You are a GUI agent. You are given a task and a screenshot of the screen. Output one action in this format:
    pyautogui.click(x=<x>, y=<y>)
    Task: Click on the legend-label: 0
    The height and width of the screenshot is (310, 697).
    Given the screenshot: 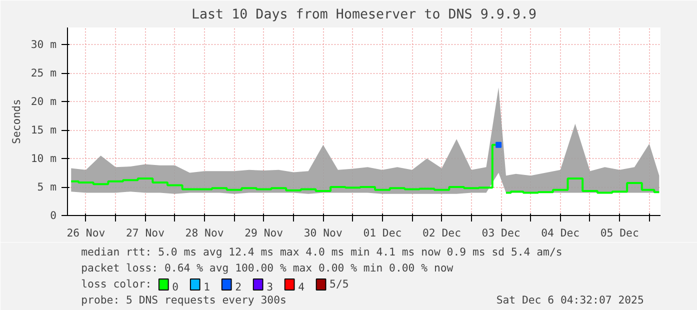 What is the action you would take?
    pyautogui.click(x=175, y=287)
    